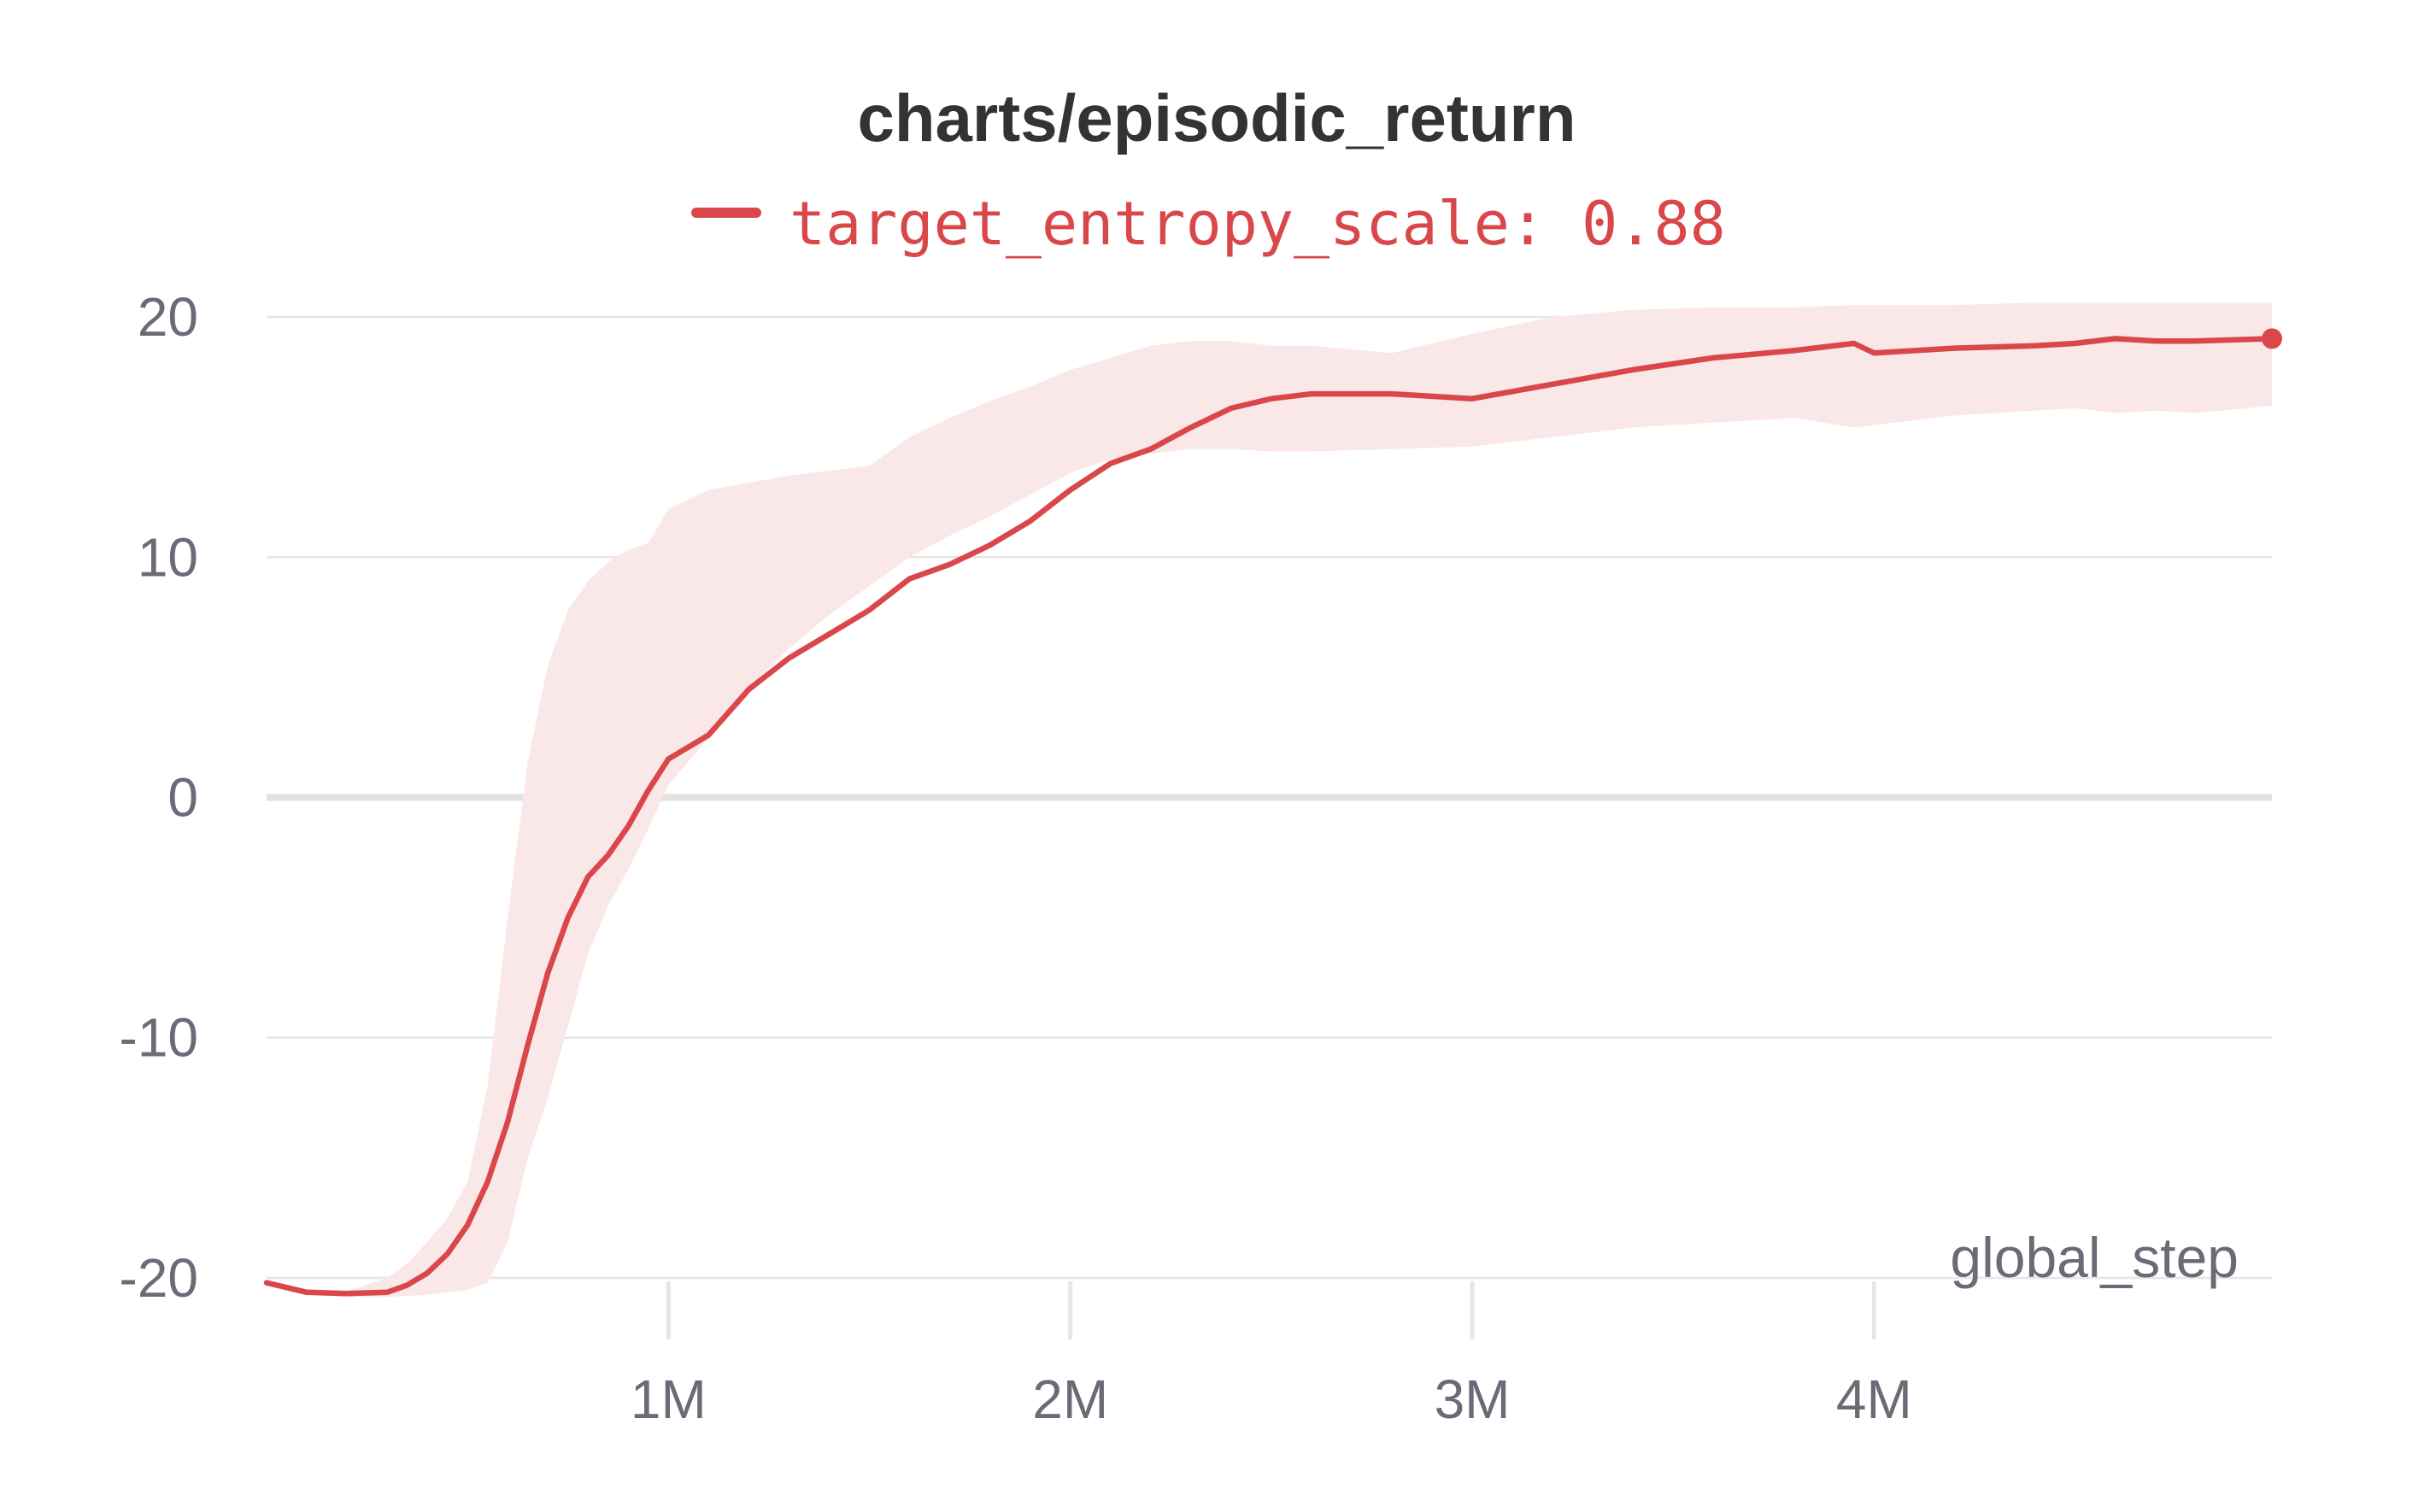 Image resolution: width=2424 pixels, height=1512 pixels. I want to click on x-tick-label: 3M, so click(1473, 1399).